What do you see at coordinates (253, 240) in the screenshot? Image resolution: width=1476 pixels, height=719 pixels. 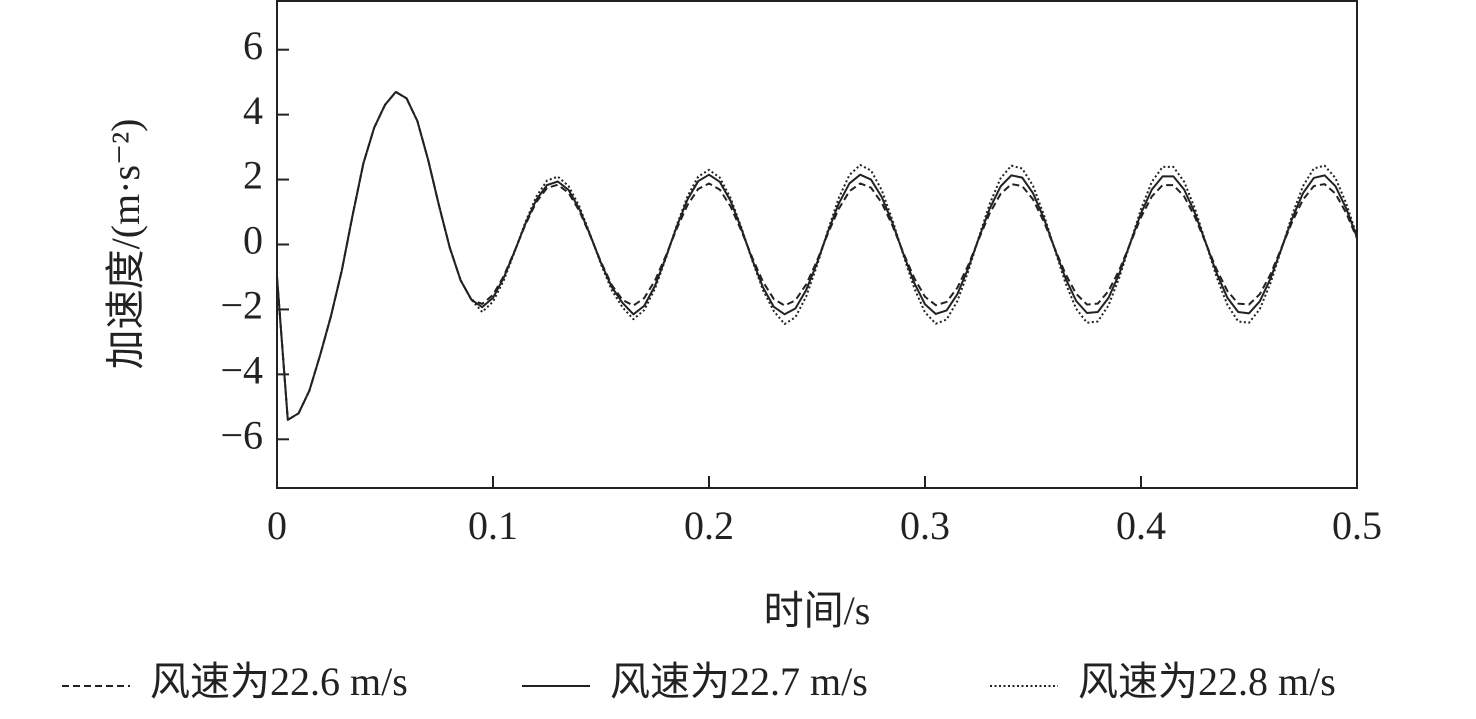 I see `y-tick-label: 0` at bounding box center [253, 240].